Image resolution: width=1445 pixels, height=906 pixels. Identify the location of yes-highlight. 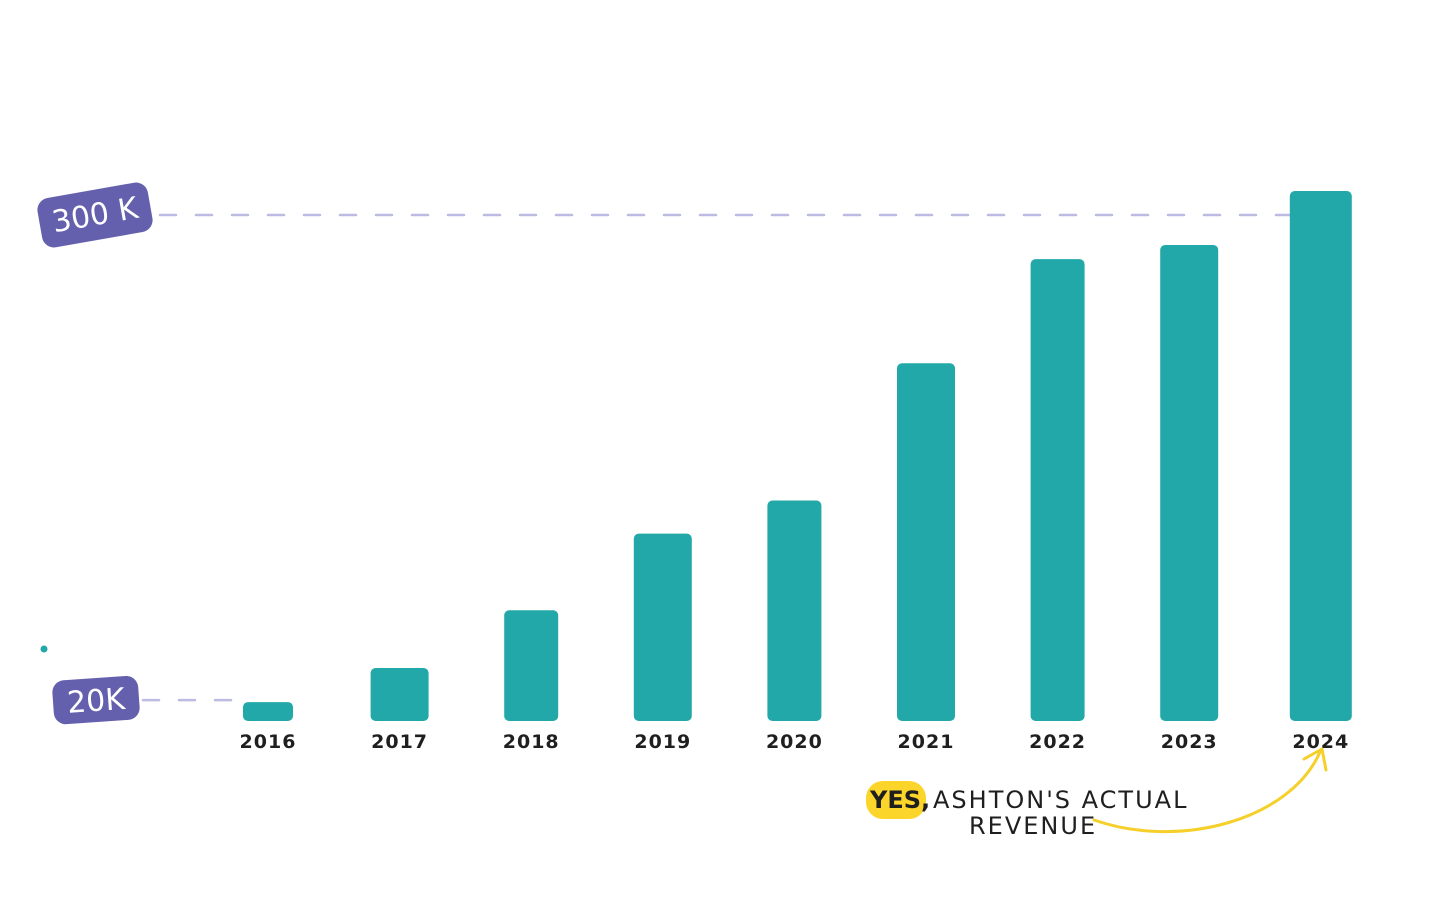
(896, 800).